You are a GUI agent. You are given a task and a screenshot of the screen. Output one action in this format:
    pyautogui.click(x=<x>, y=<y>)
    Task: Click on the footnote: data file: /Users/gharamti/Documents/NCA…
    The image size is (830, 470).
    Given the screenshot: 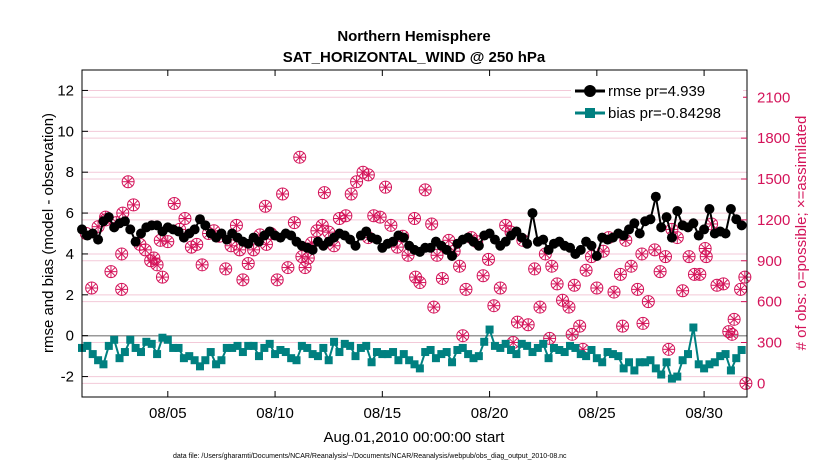 What is the action you would take?
    pyautogui.click(x=370, y=456)
    